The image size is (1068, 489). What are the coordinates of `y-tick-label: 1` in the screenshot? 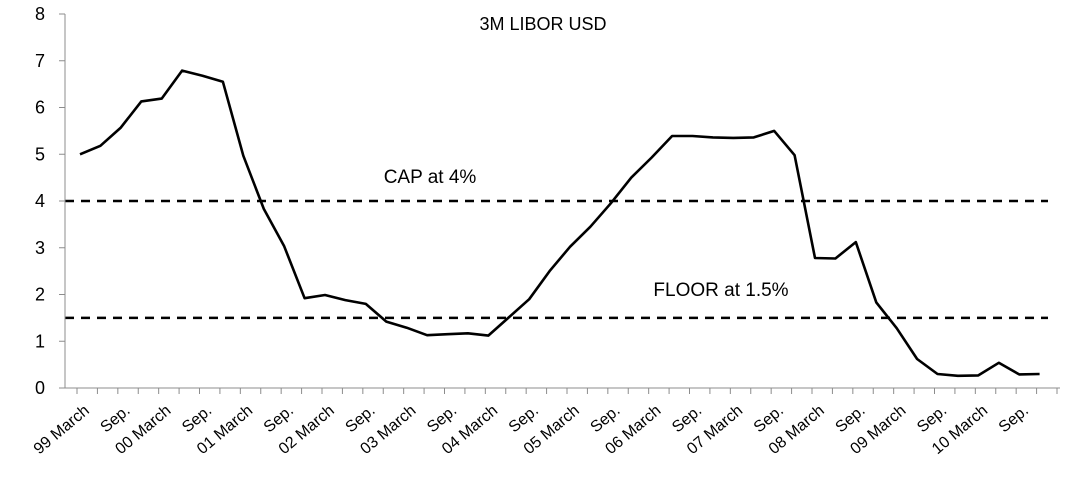 It's located at (40, 341).